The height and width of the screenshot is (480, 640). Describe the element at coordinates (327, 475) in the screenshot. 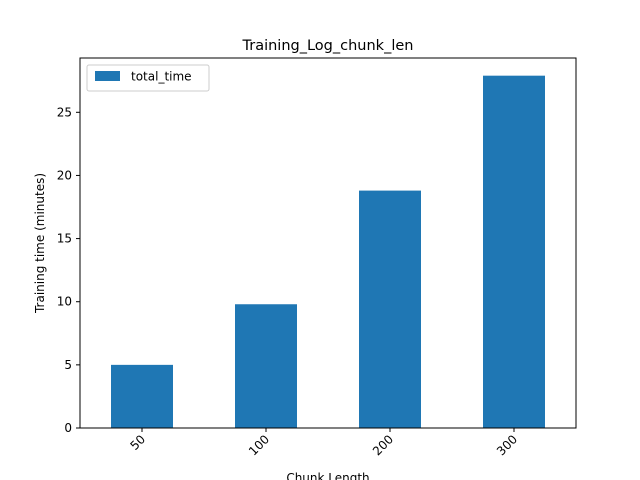

I see `x-axis-label: Chunk Length` at that location.